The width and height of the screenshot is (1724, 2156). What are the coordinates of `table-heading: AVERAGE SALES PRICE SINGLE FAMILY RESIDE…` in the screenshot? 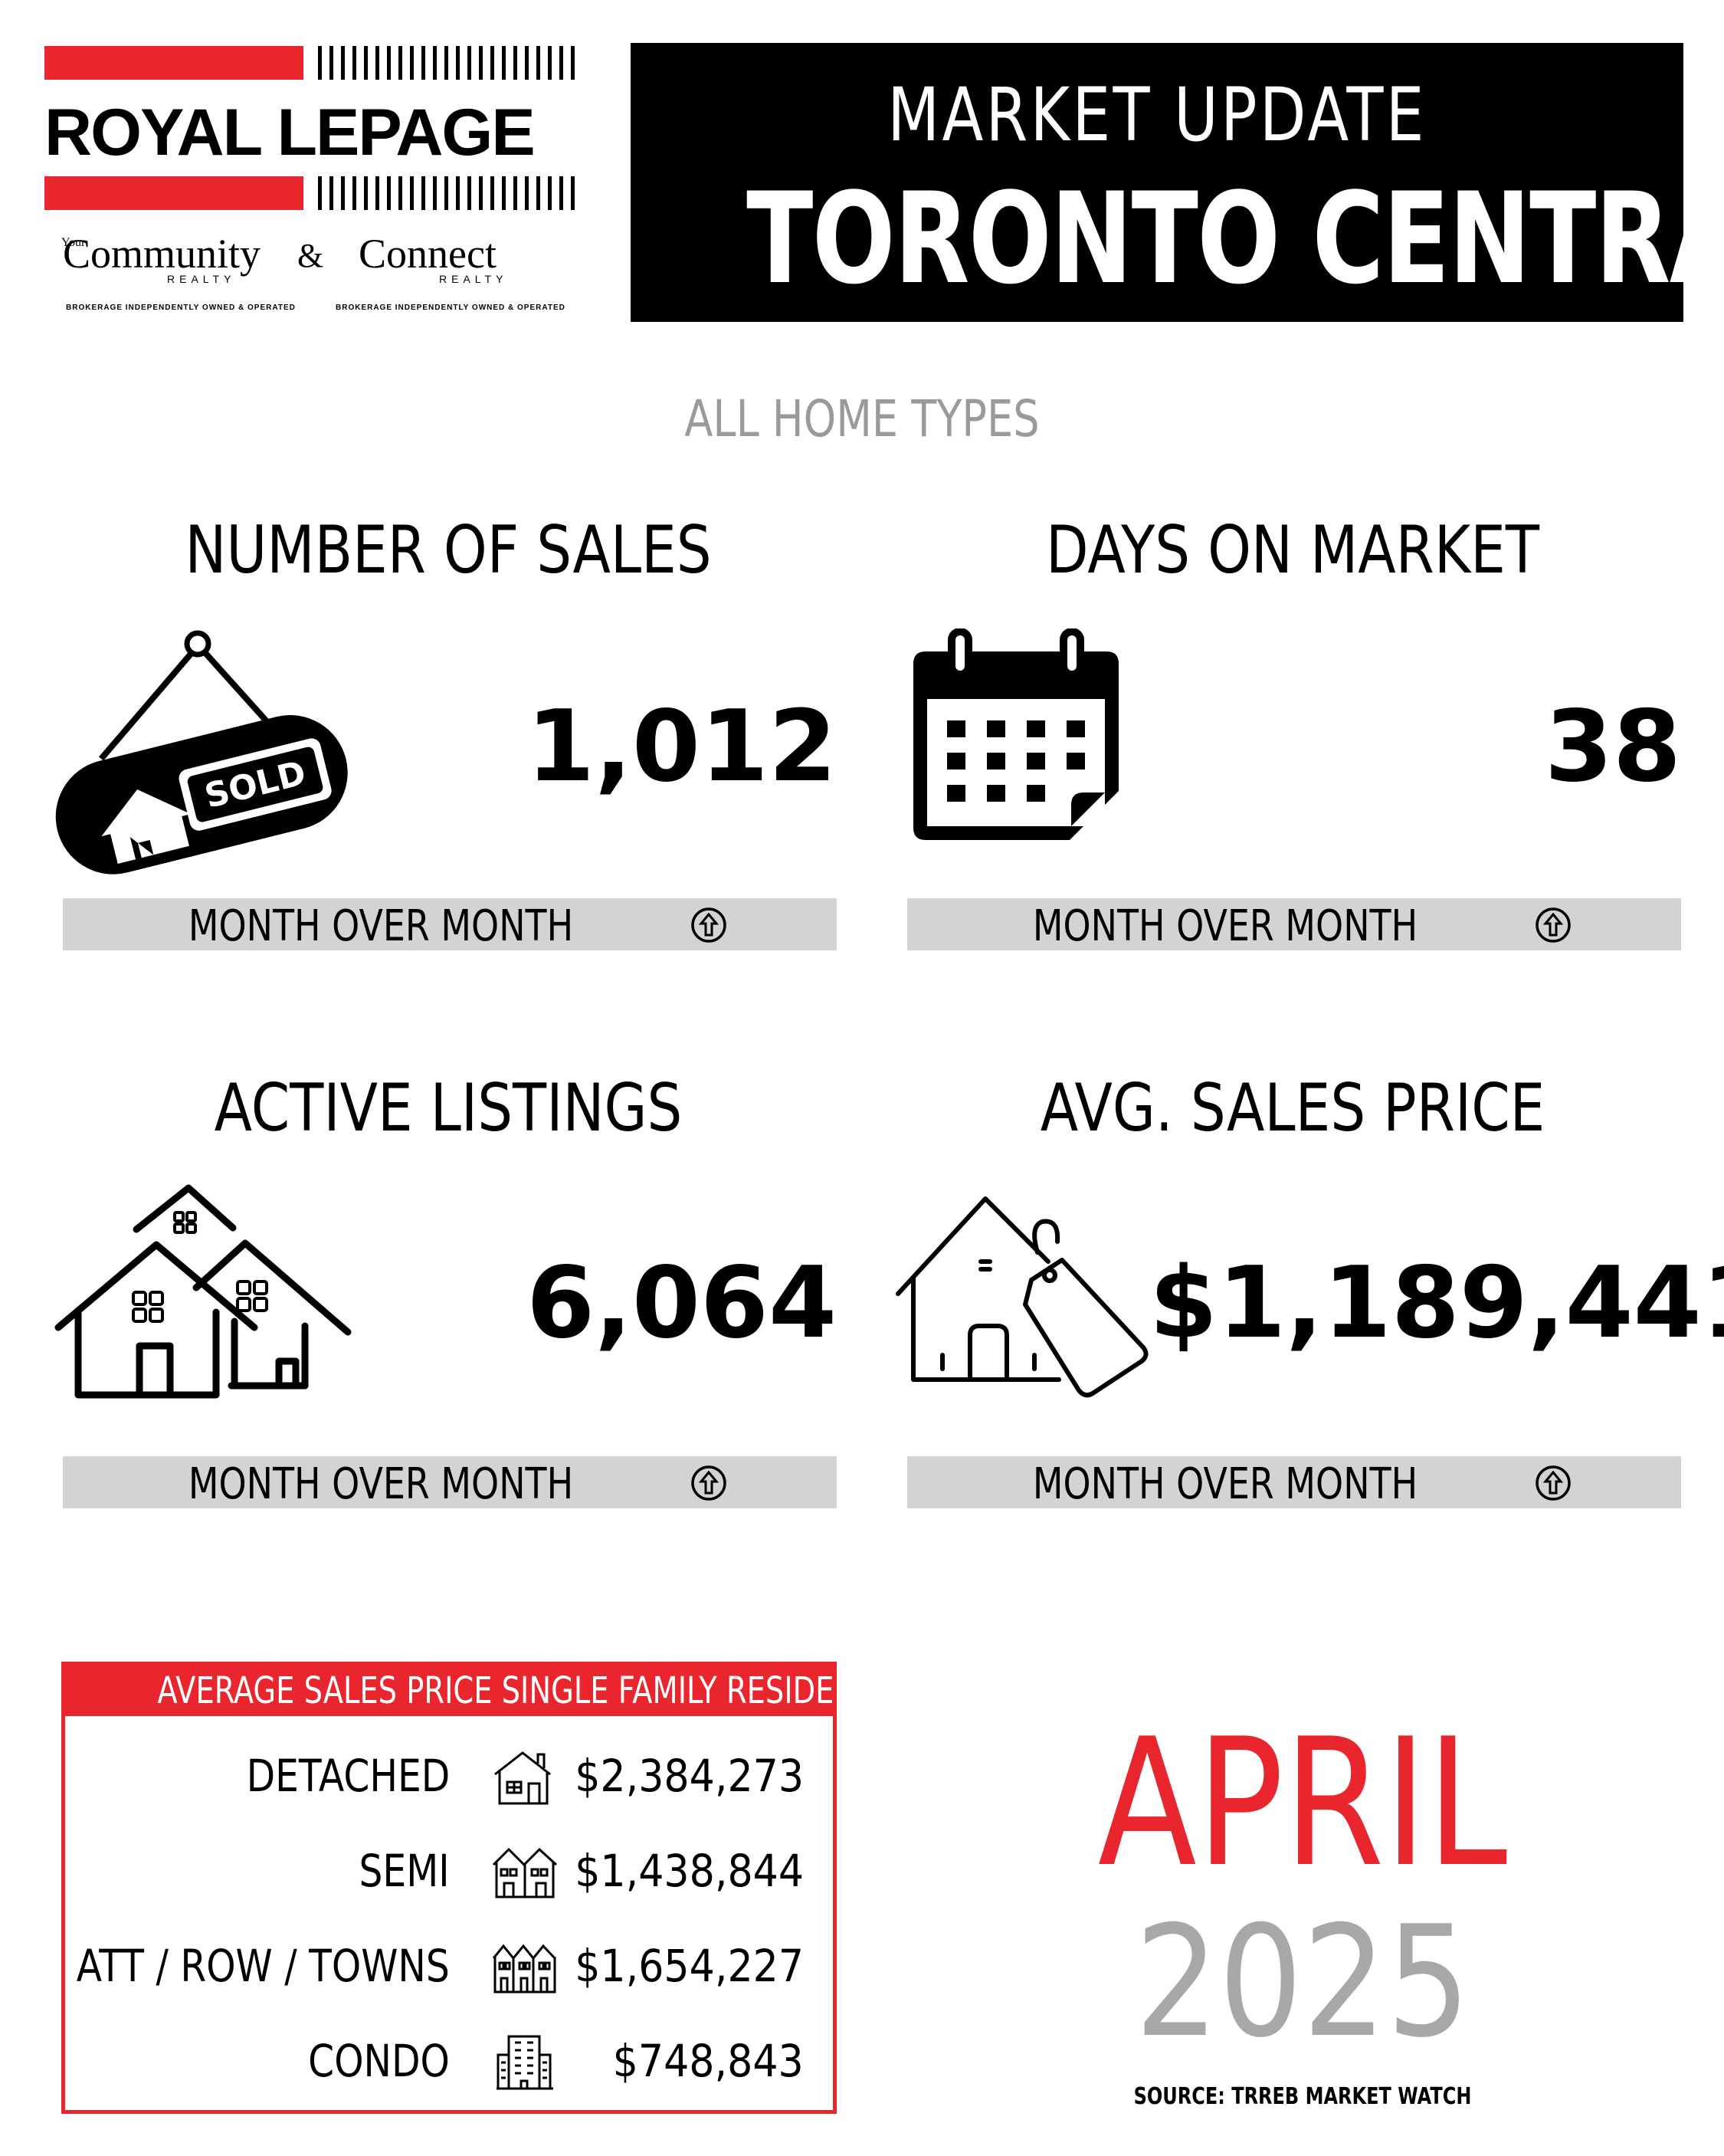 It's located at (480, 1691).